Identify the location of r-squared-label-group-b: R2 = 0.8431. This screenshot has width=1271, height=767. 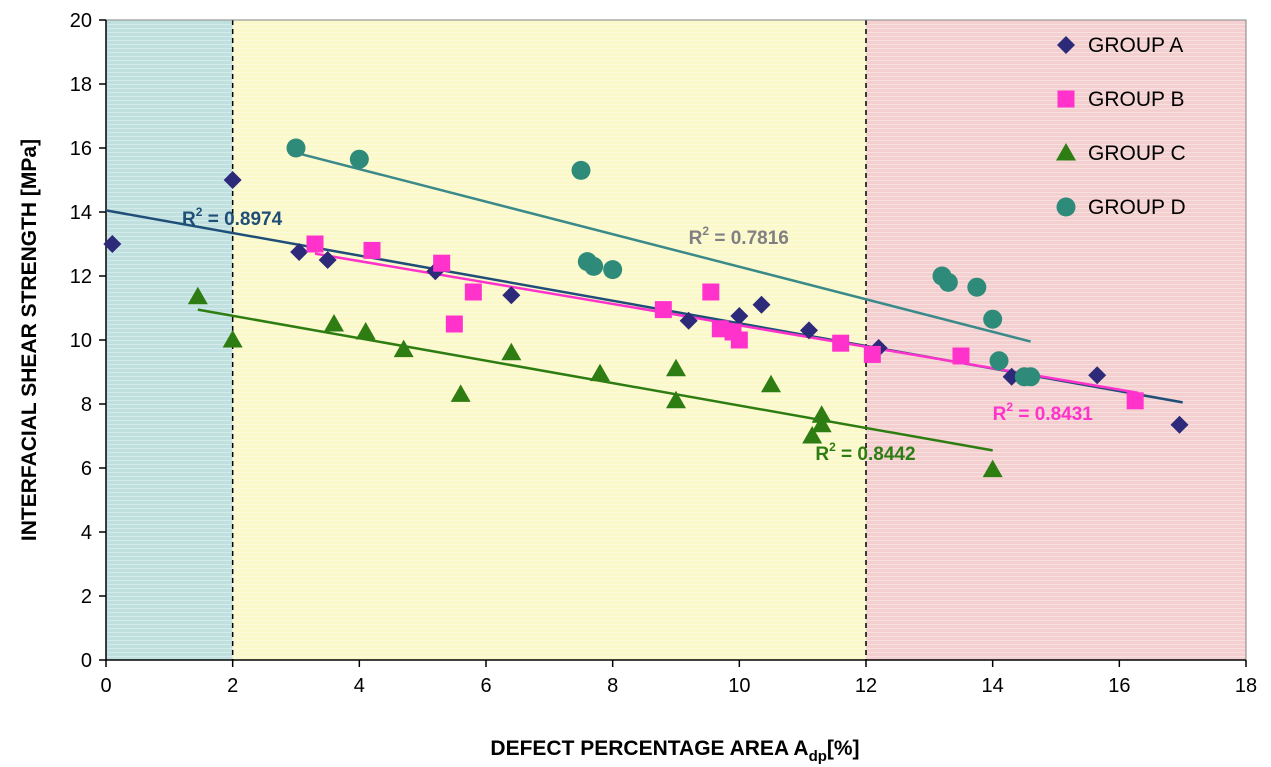
(1043, 412).